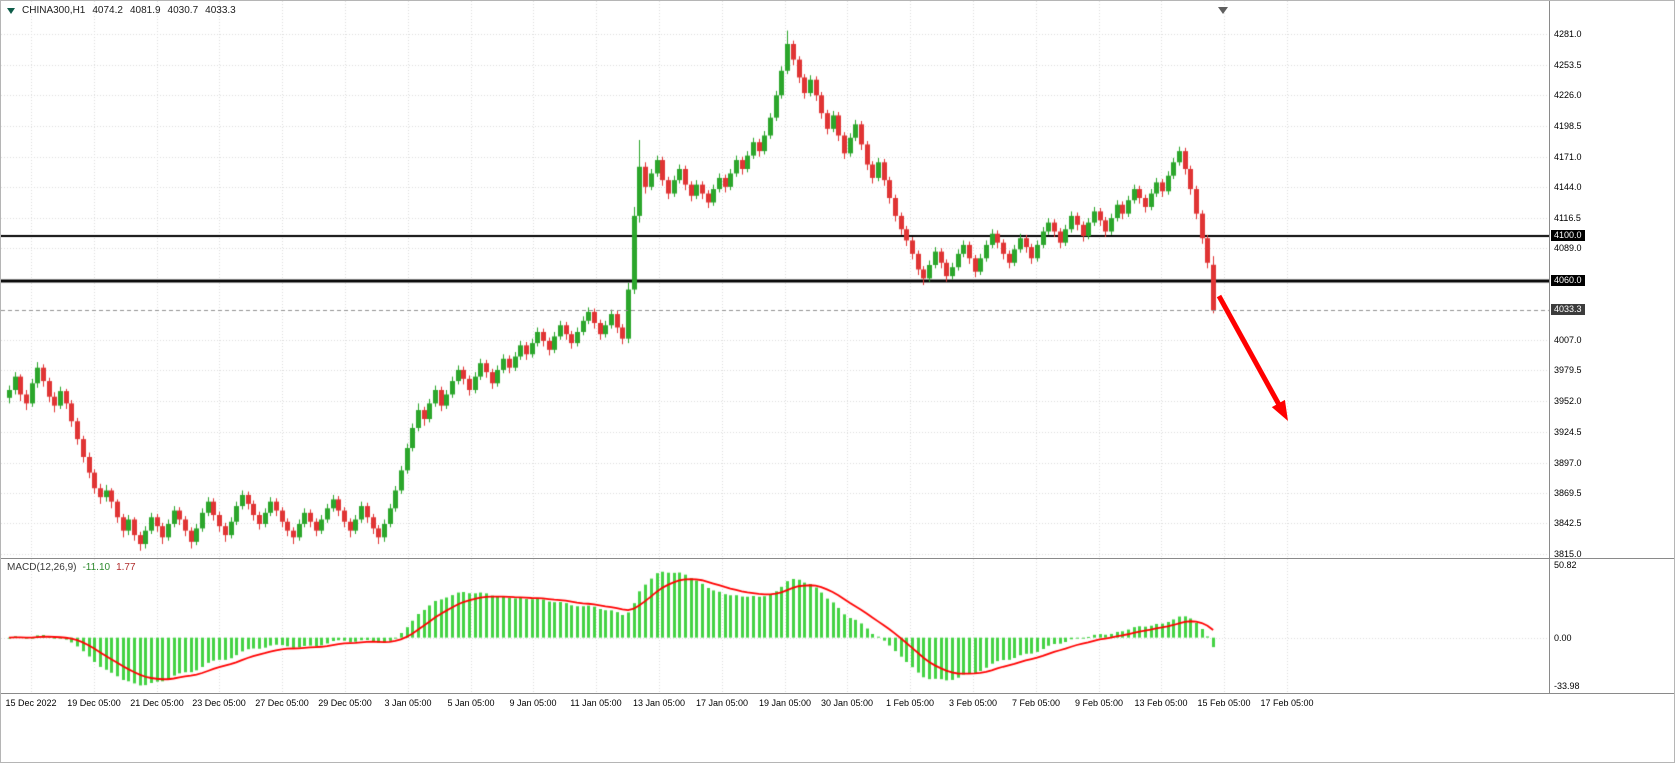 The height and width of the screenshot is (763, 1675). I want to click on price-axis-label: 3815.0, so click(1568, 554).